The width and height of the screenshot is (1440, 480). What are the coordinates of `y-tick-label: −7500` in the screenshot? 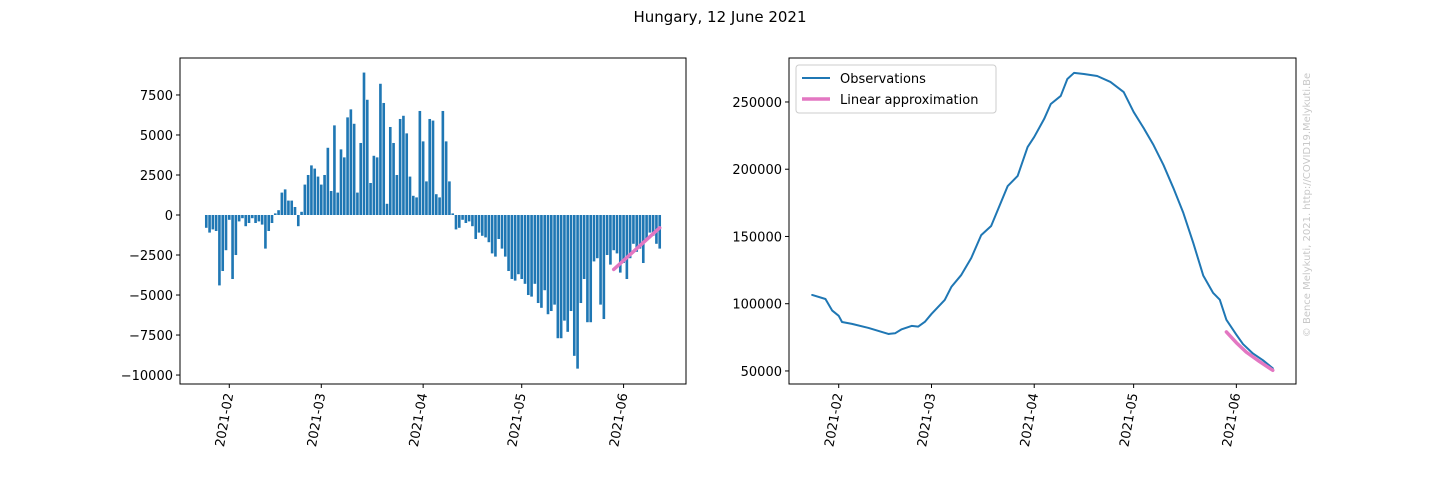 It's located at (151, 336).